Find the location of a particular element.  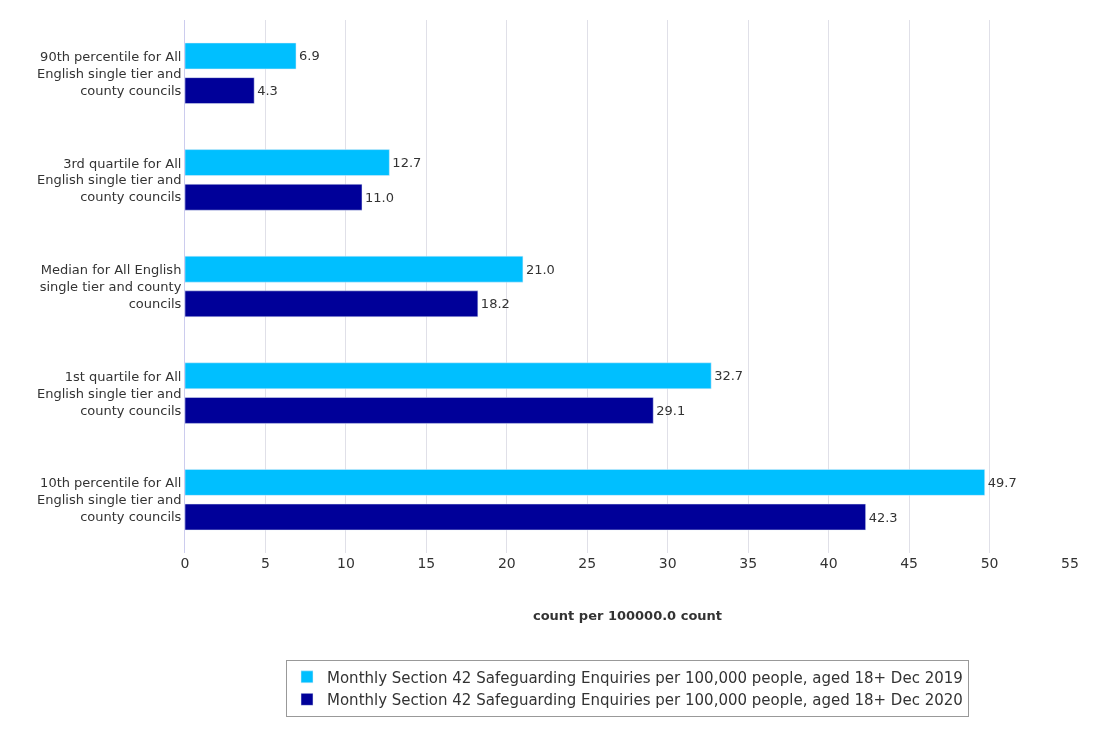

x-tick-label: 55 is located at coordinates (1070, 563).